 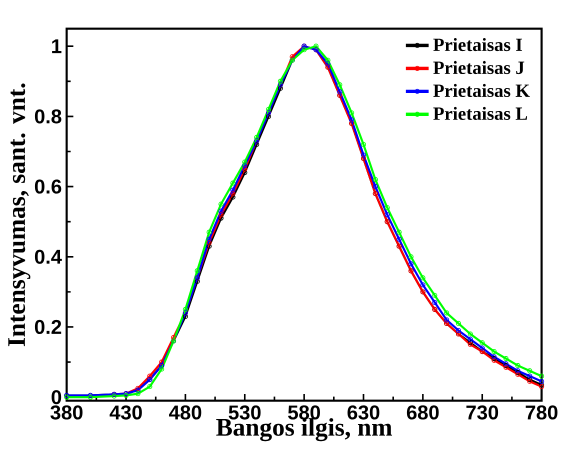 I want to click on y-tick-label: 0.8, so click(x=48, y=116).